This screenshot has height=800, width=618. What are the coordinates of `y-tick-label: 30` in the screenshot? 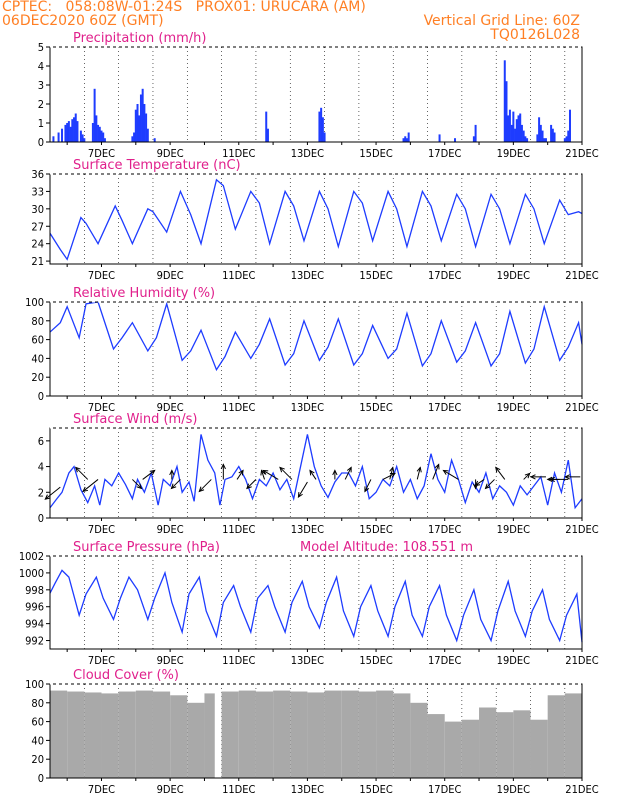 It's located at (37, 209).